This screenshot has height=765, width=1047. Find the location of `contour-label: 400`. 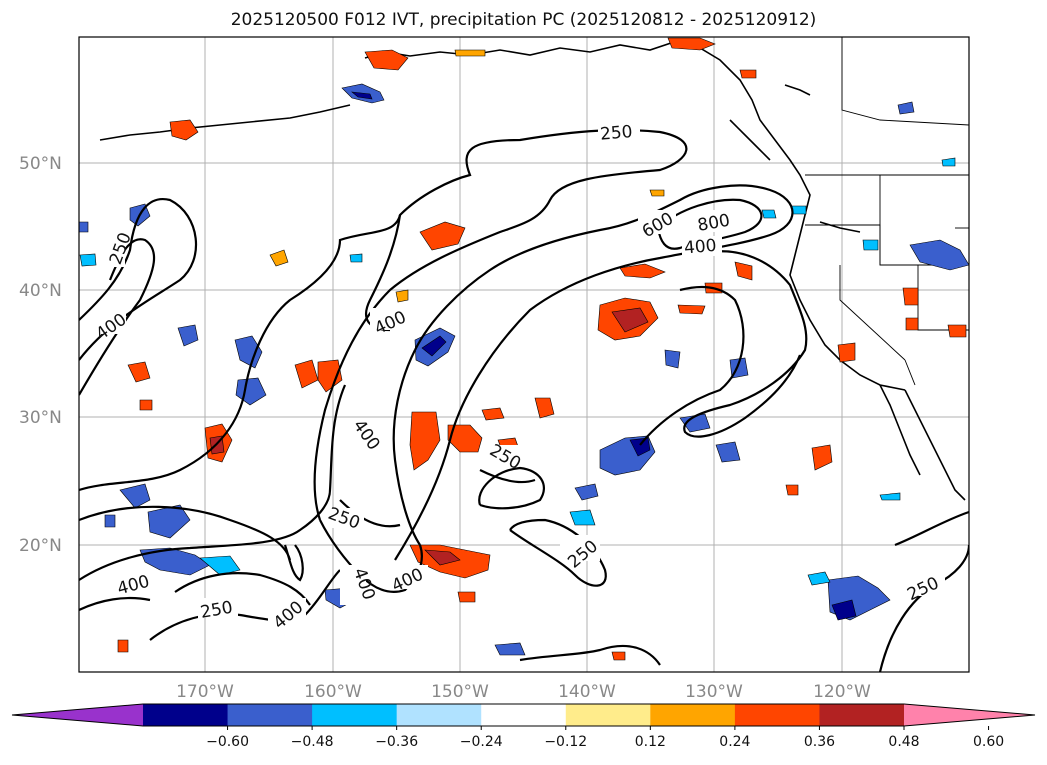

contour-label: 400 is located at coordinates (700, 247).